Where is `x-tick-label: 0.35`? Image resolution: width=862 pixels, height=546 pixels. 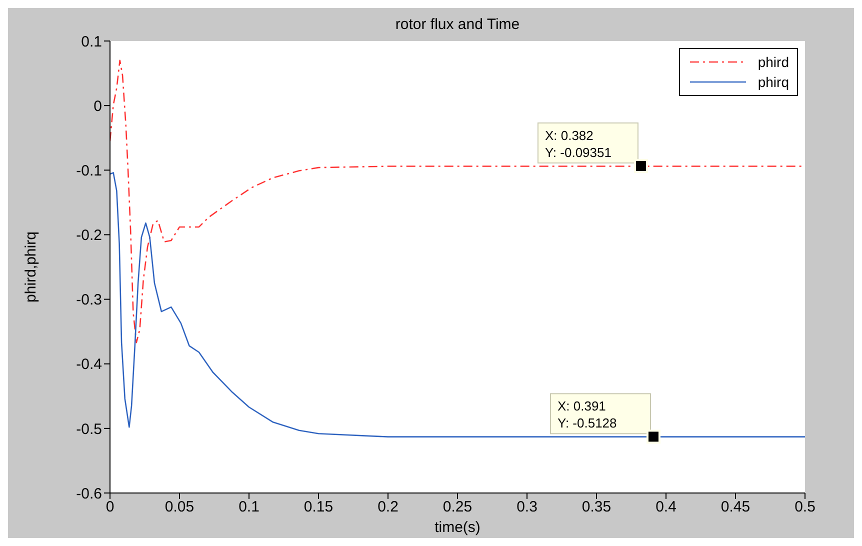 x-tick-label: 0.35 is located at coordinates (597, 507).